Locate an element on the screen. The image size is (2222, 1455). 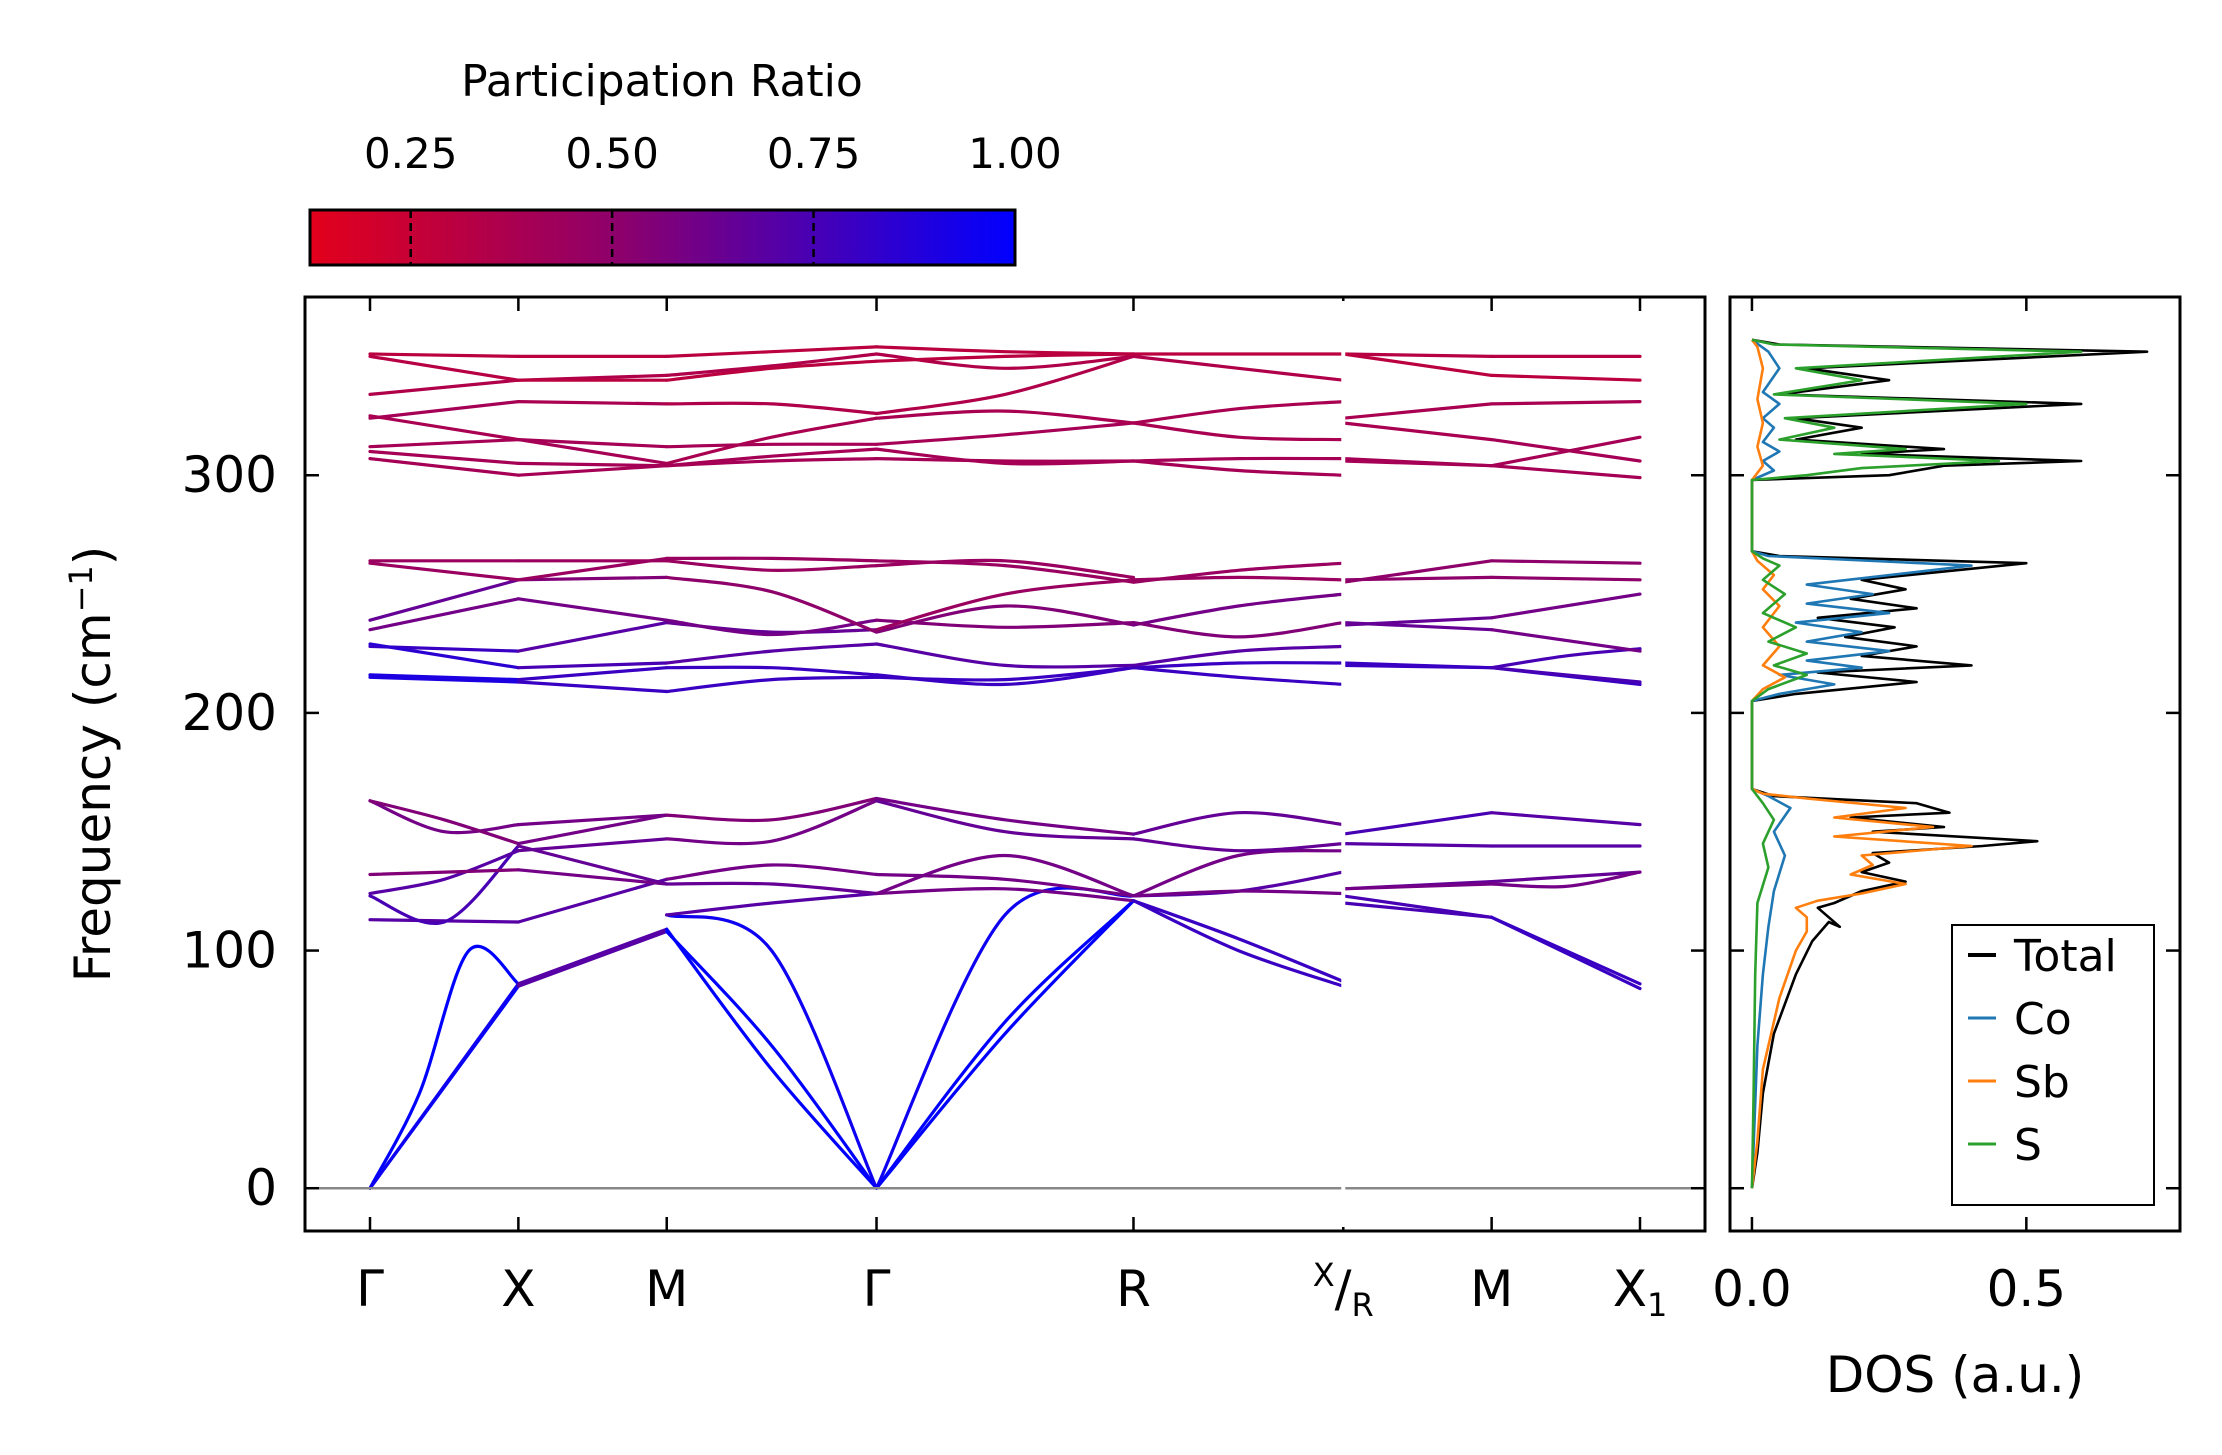
kpath-label-main: R is located at coordinates (1133, 1289).